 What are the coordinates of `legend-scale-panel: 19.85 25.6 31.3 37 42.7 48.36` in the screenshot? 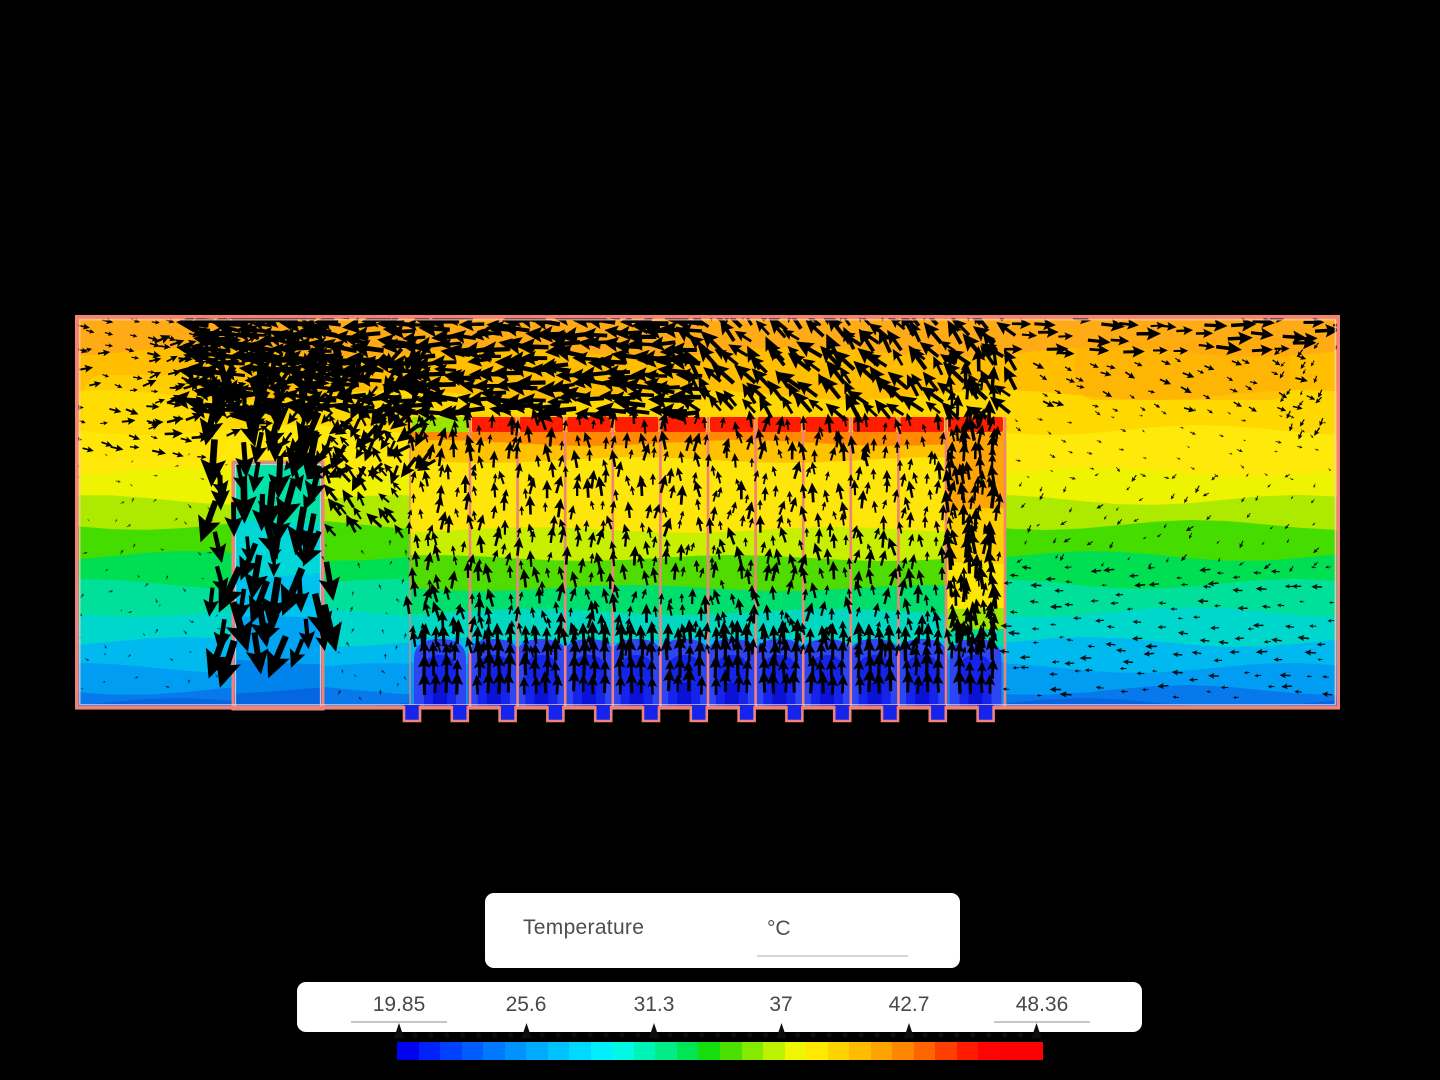 It's located at (719, 1007).